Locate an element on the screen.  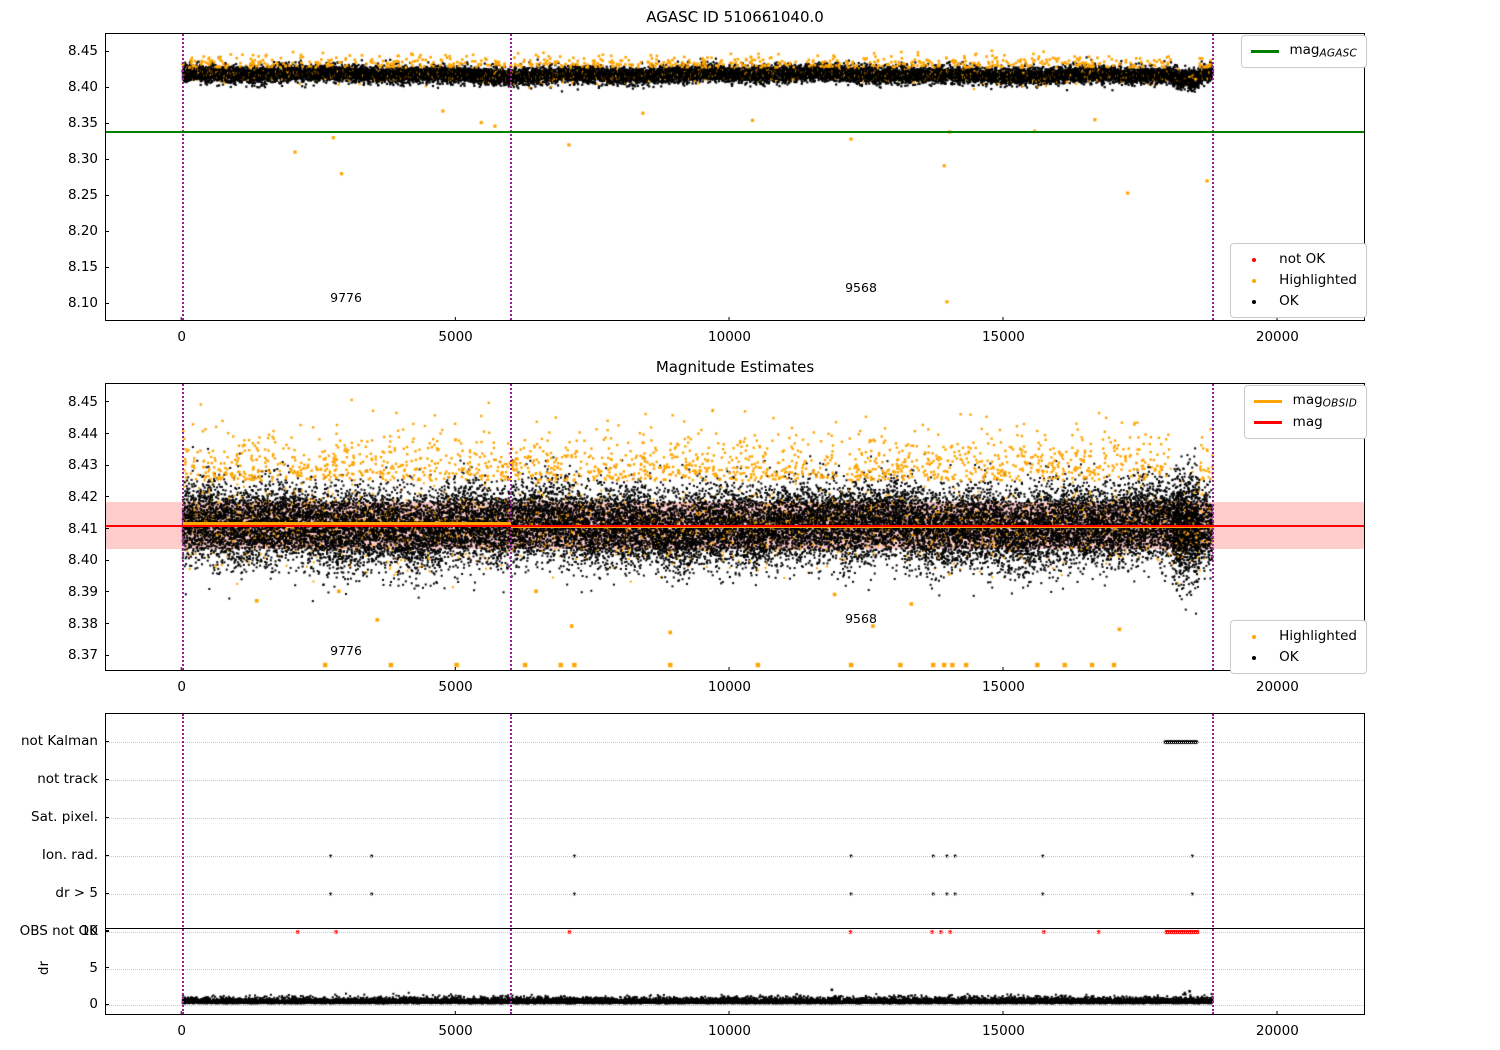
legend-entry: not OK is located at coordinates (1297, 259).